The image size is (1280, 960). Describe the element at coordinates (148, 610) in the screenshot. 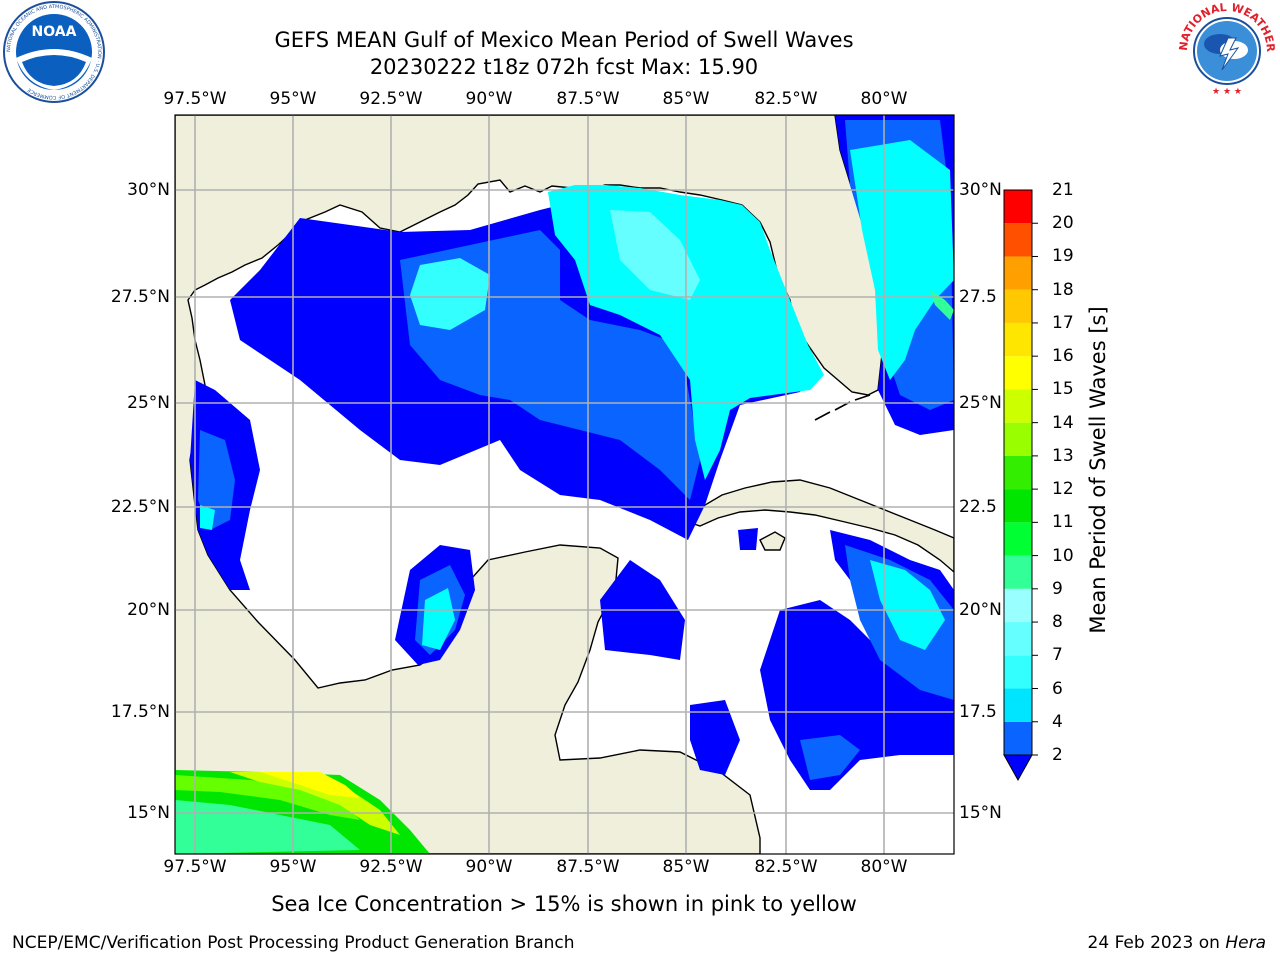

I see `lat-tick-left: 20°N` at that location.